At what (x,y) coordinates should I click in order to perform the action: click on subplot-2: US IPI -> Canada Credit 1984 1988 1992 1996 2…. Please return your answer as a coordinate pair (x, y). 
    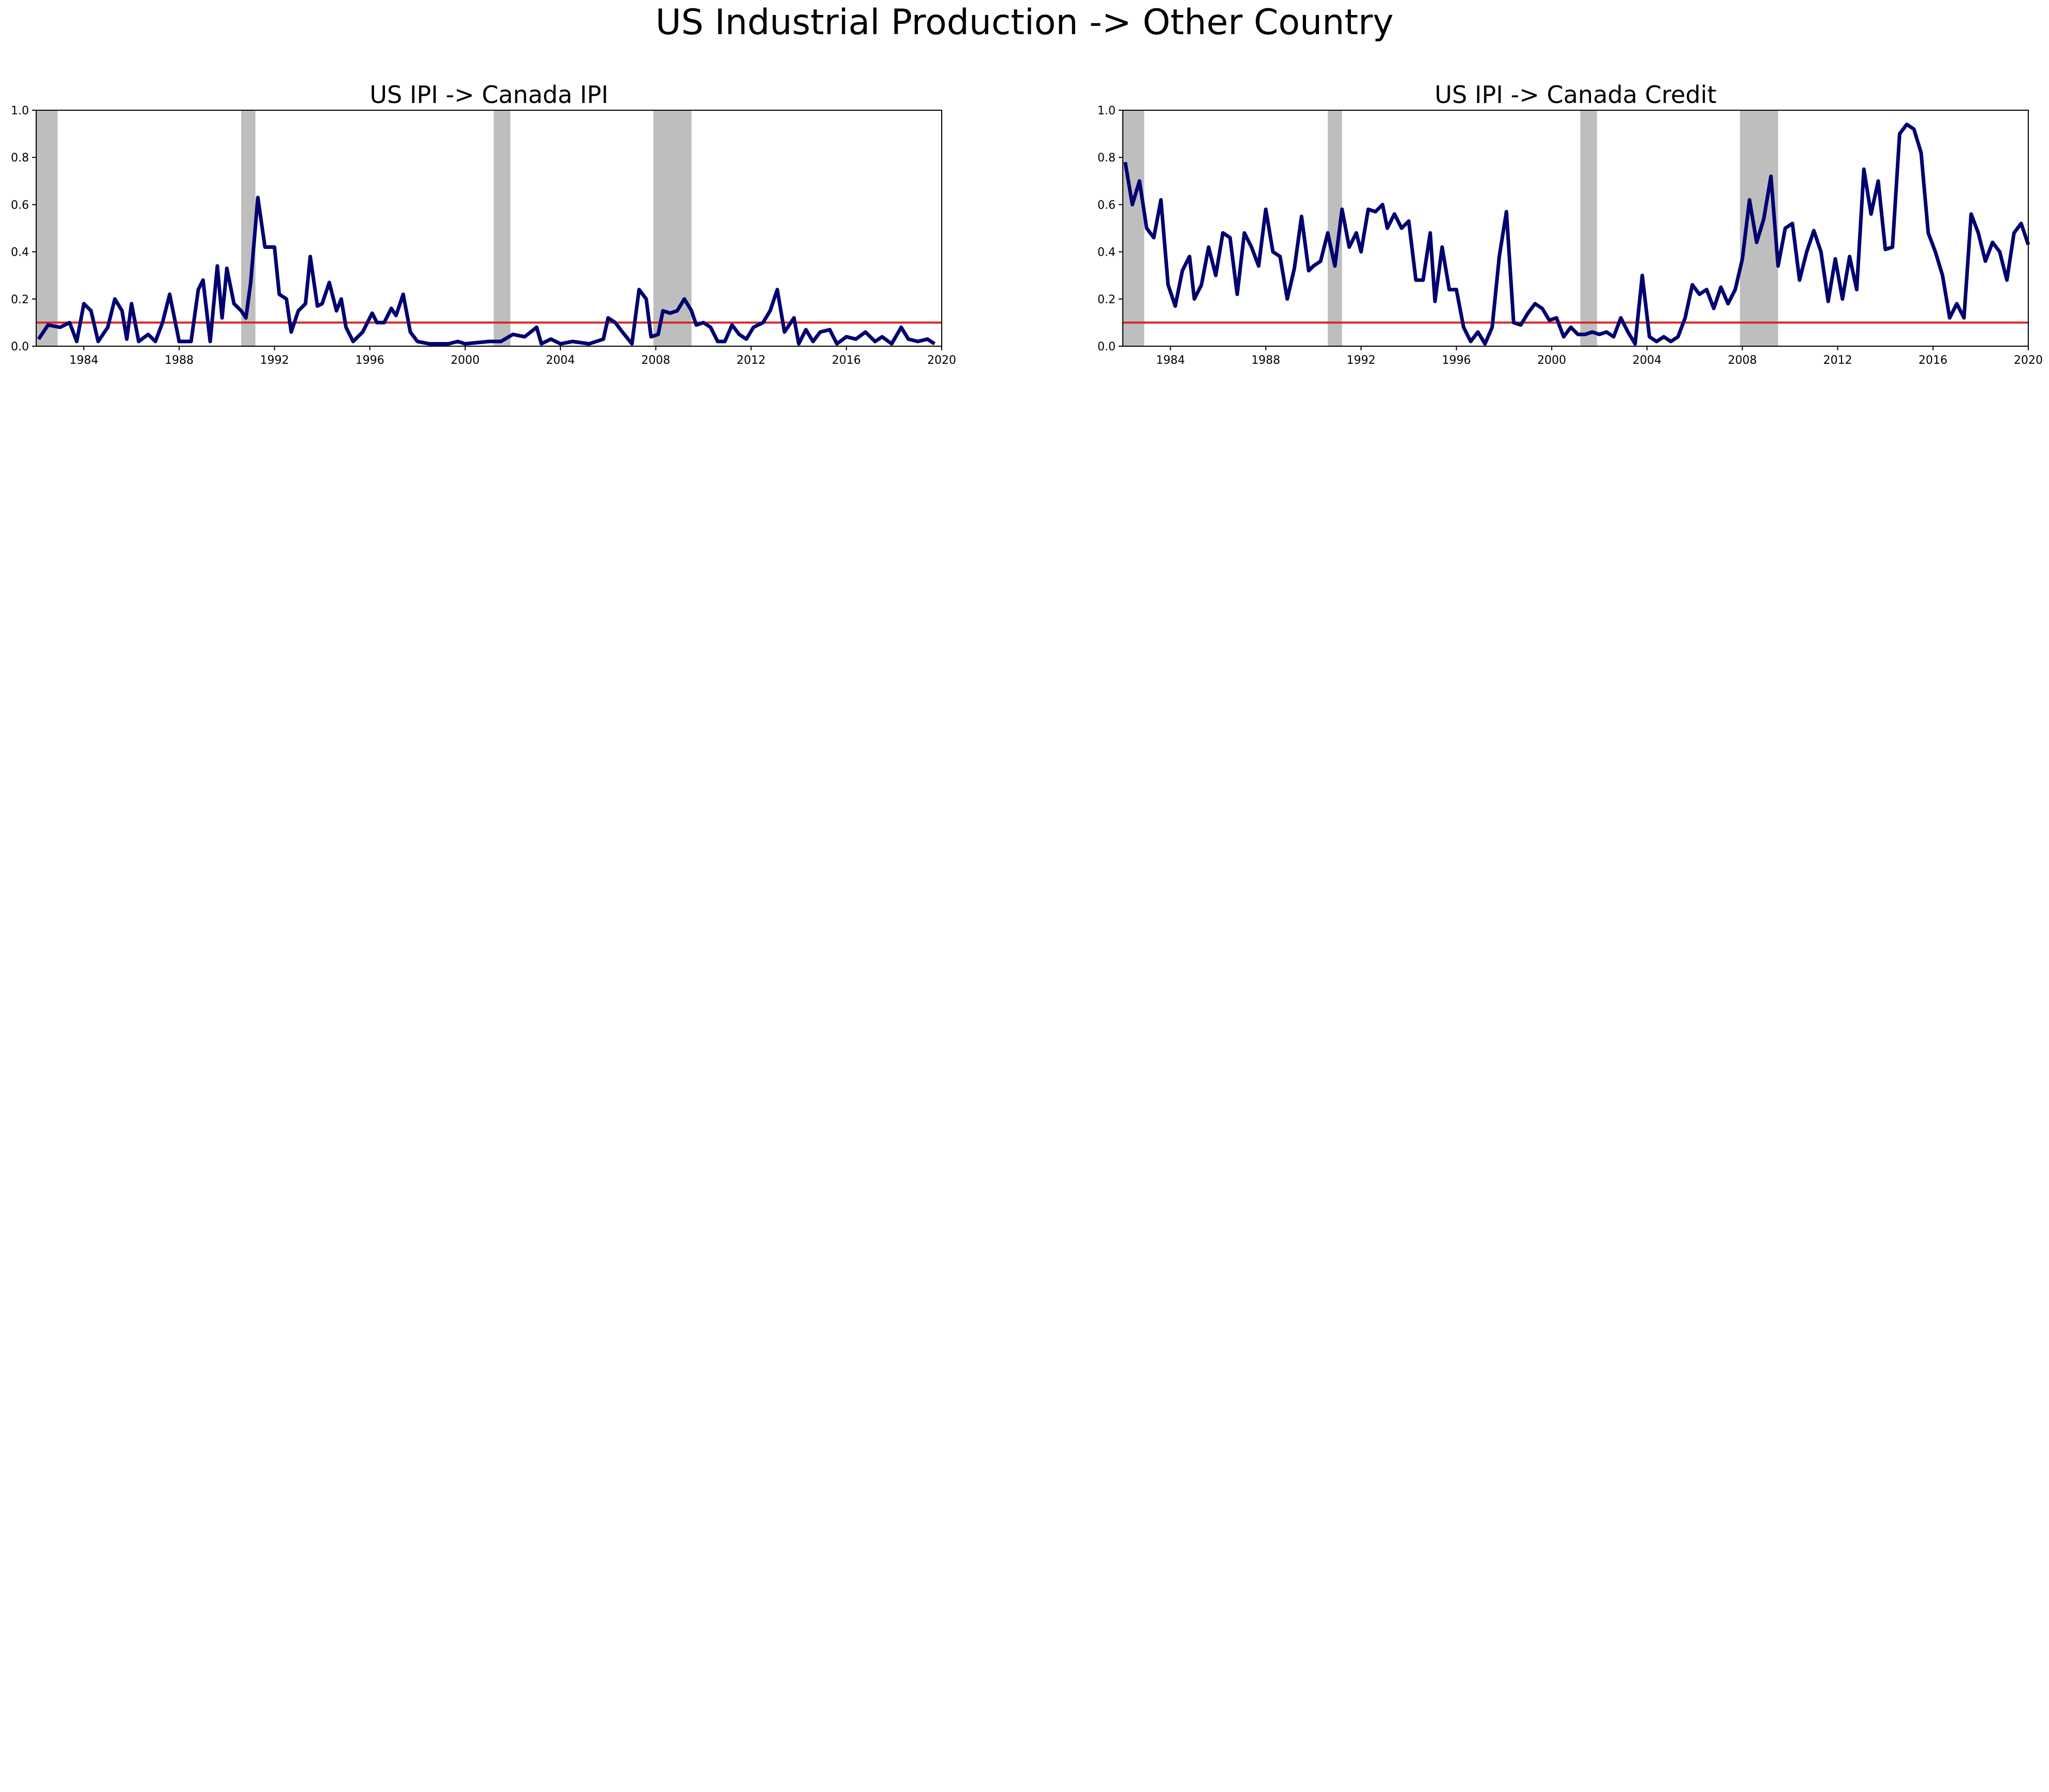
    Looking at the image, I should click on (1570, 224).